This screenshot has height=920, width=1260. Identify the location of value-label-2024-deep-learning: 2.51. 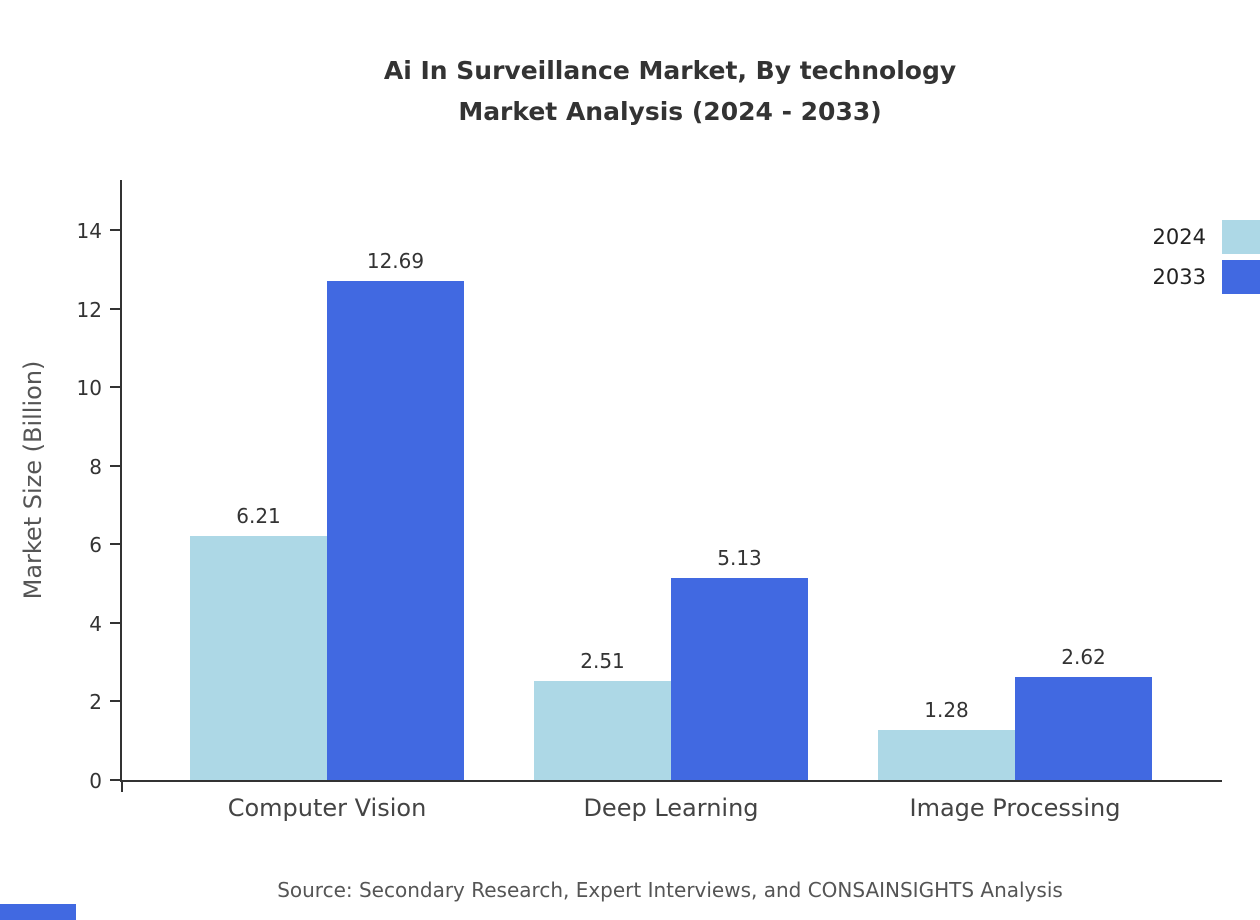
(602, 661).